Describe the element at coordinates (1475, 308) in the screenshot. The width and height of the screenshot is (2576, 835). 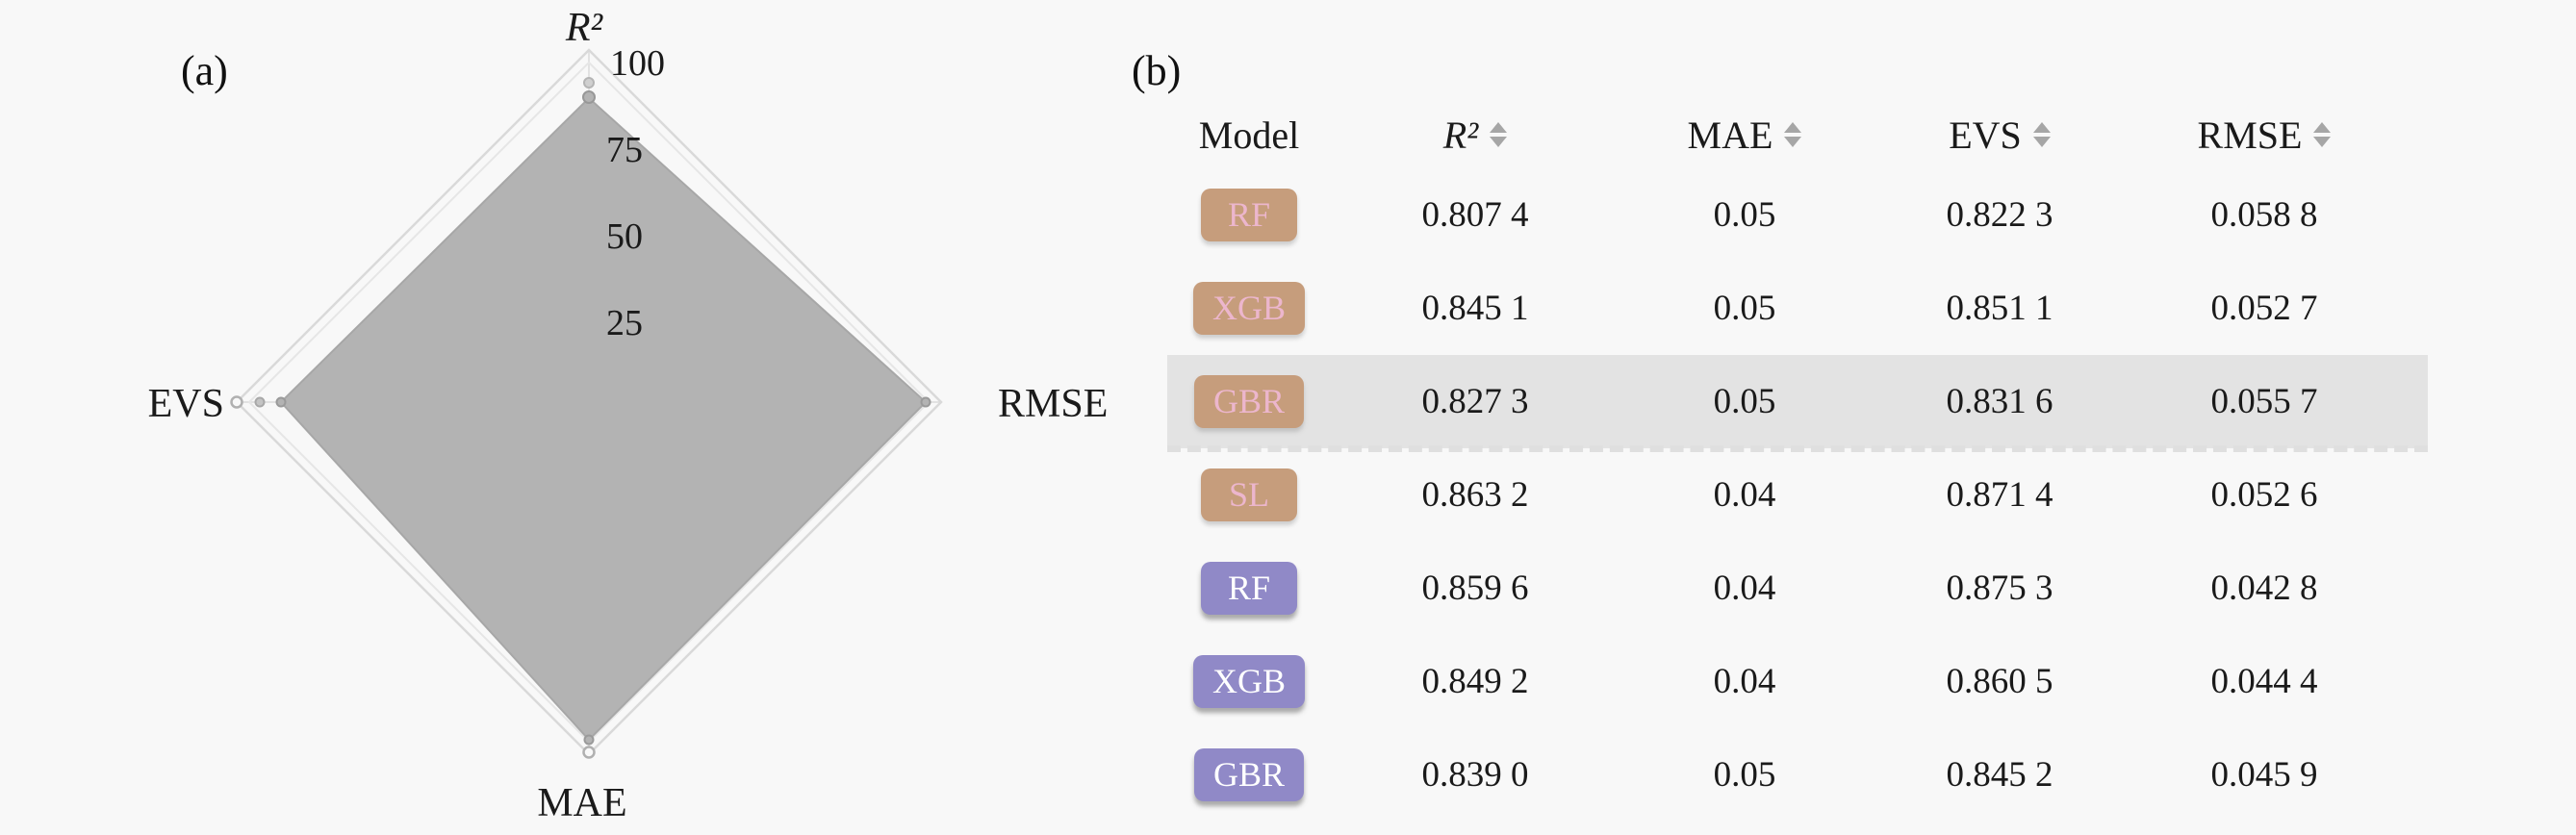
I see `r2-value: 0.845 1` at that location.